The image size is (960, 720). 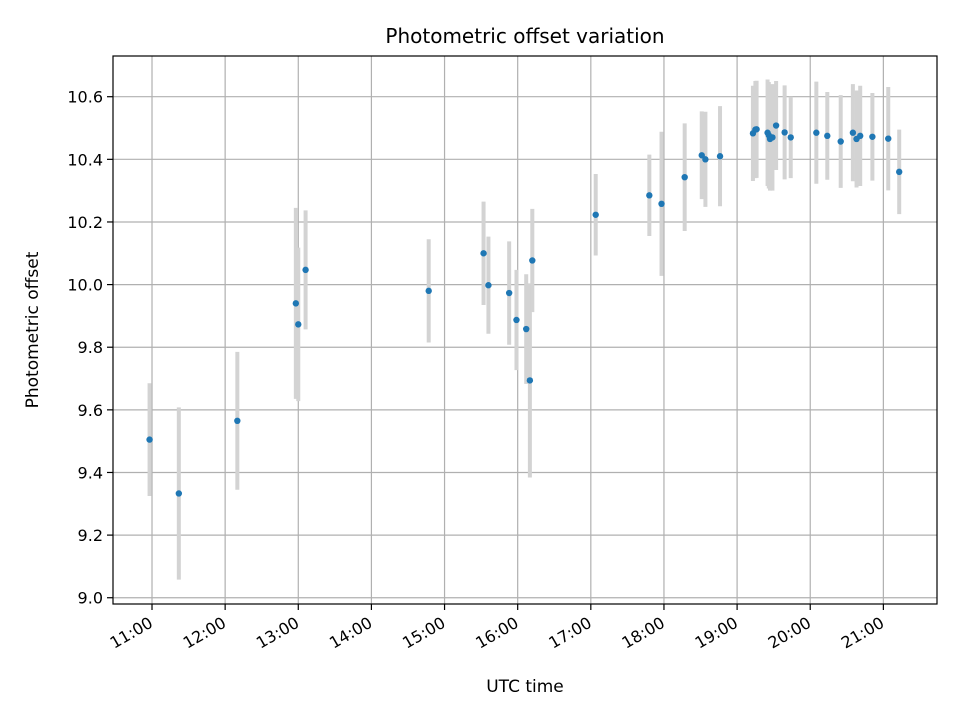 What do you see at coordinates (33, 329) in the screenshot?
I see `y-axis-title: Photometric offset` at bounding box center [33, 329].